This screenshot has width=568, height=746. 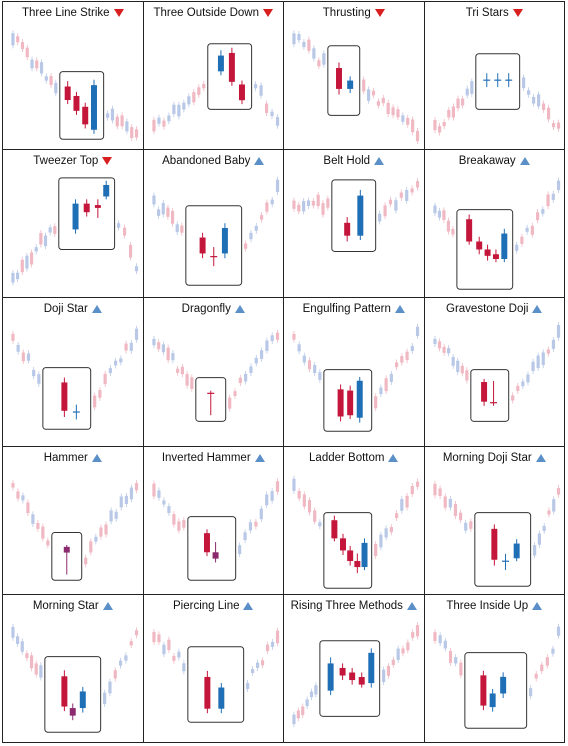 What do you see at coordinates (346, 309) in the screenshot?
I see `pattern-name: Engulfing Pattern` at bounding box center [346, 309].